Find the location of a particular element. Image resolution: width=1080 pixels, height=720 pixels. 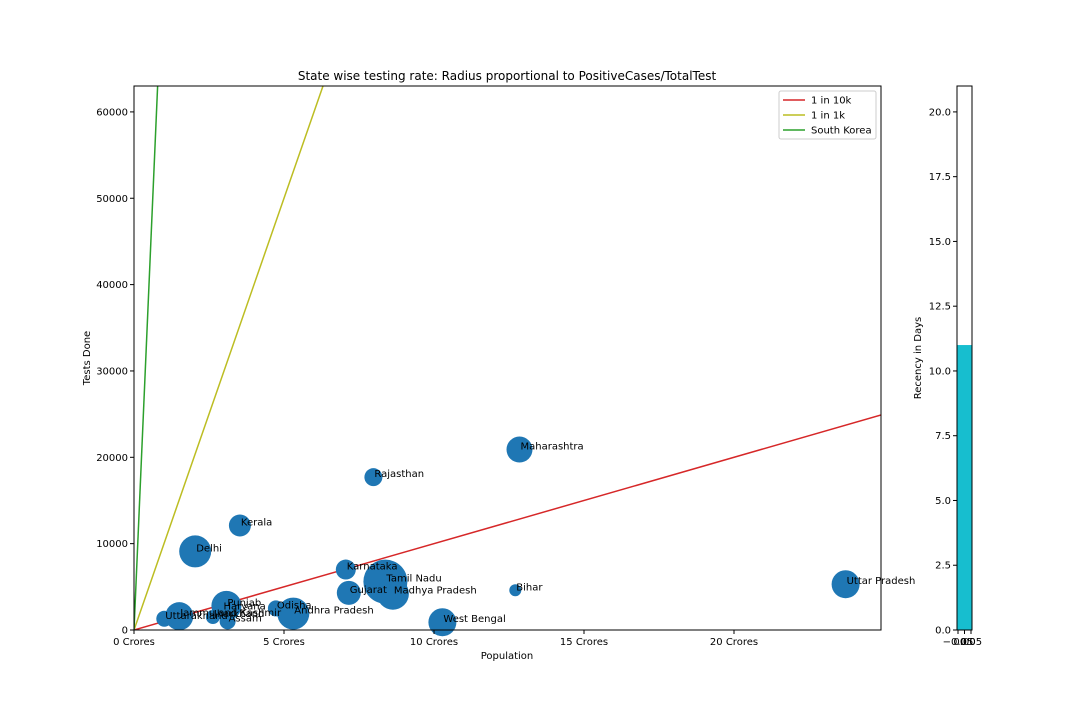

side-x-tick-label: 0.05 is located at coordinates (971, 642).